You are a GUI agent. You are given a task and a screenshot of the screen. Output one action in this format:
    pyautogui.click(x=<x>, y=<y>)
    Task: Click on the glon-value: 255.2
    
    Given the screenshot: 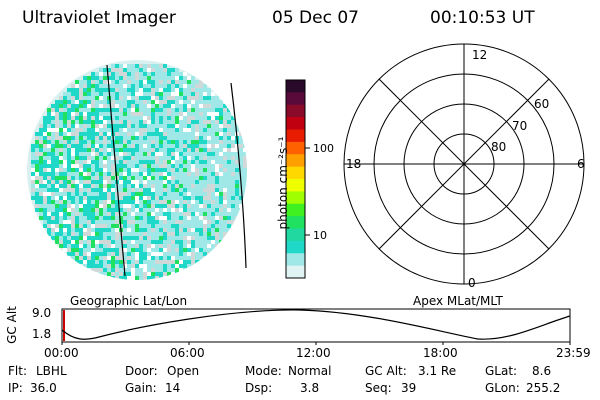 What is the action you would take?
    pyautogui.click(x=543, y=388)
    